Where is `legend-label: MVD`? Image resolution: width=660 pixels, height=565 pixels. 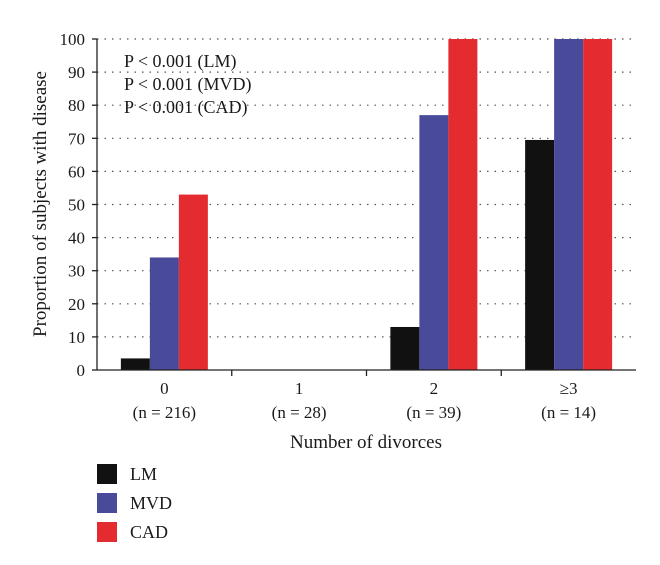
legend-label: MVD is located at coordinates (151, 503).